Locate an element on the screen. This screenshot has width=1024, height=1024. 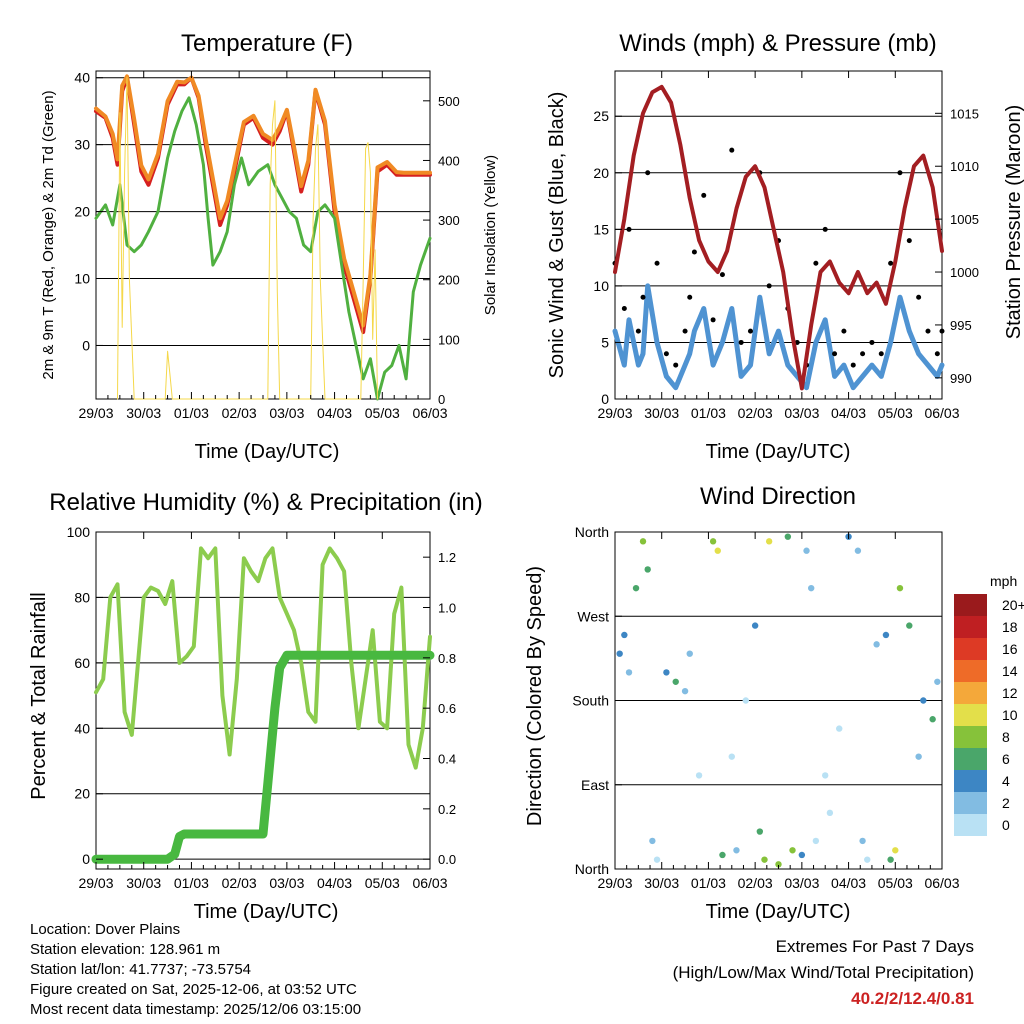
speed-color-legend: mph 0 2 4 6 8 10 12 14 16 18 20+ is located at coordinates (989, 704).